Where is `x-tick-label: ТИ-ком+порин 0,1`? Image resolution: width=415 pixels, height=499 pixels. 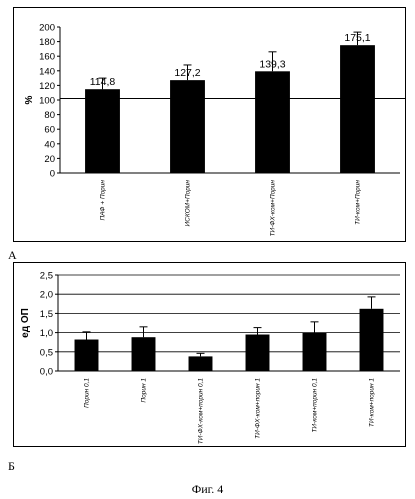
x-tick-label: ТИ-ком+порин 0,1 is located at coordinates (315, 405).